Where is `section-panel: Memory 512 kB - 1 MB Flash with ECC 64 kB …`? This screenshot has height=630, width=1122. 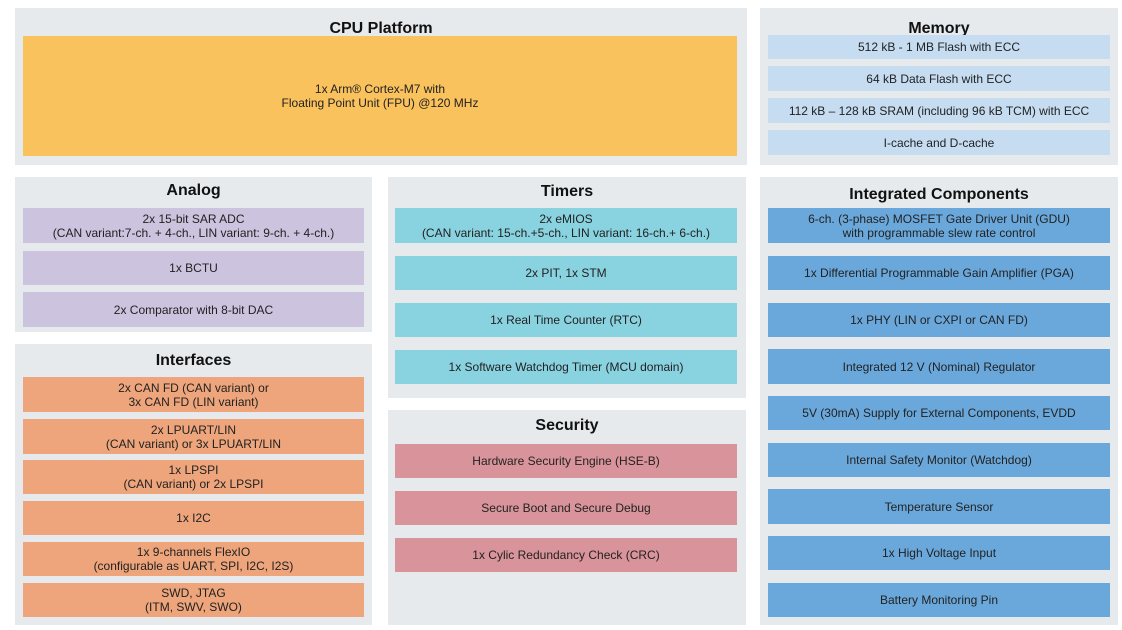 section-panel: Memory 512 kB - 1 MB Flash with ECC 64 kB … is located at coordinates (939, 86).